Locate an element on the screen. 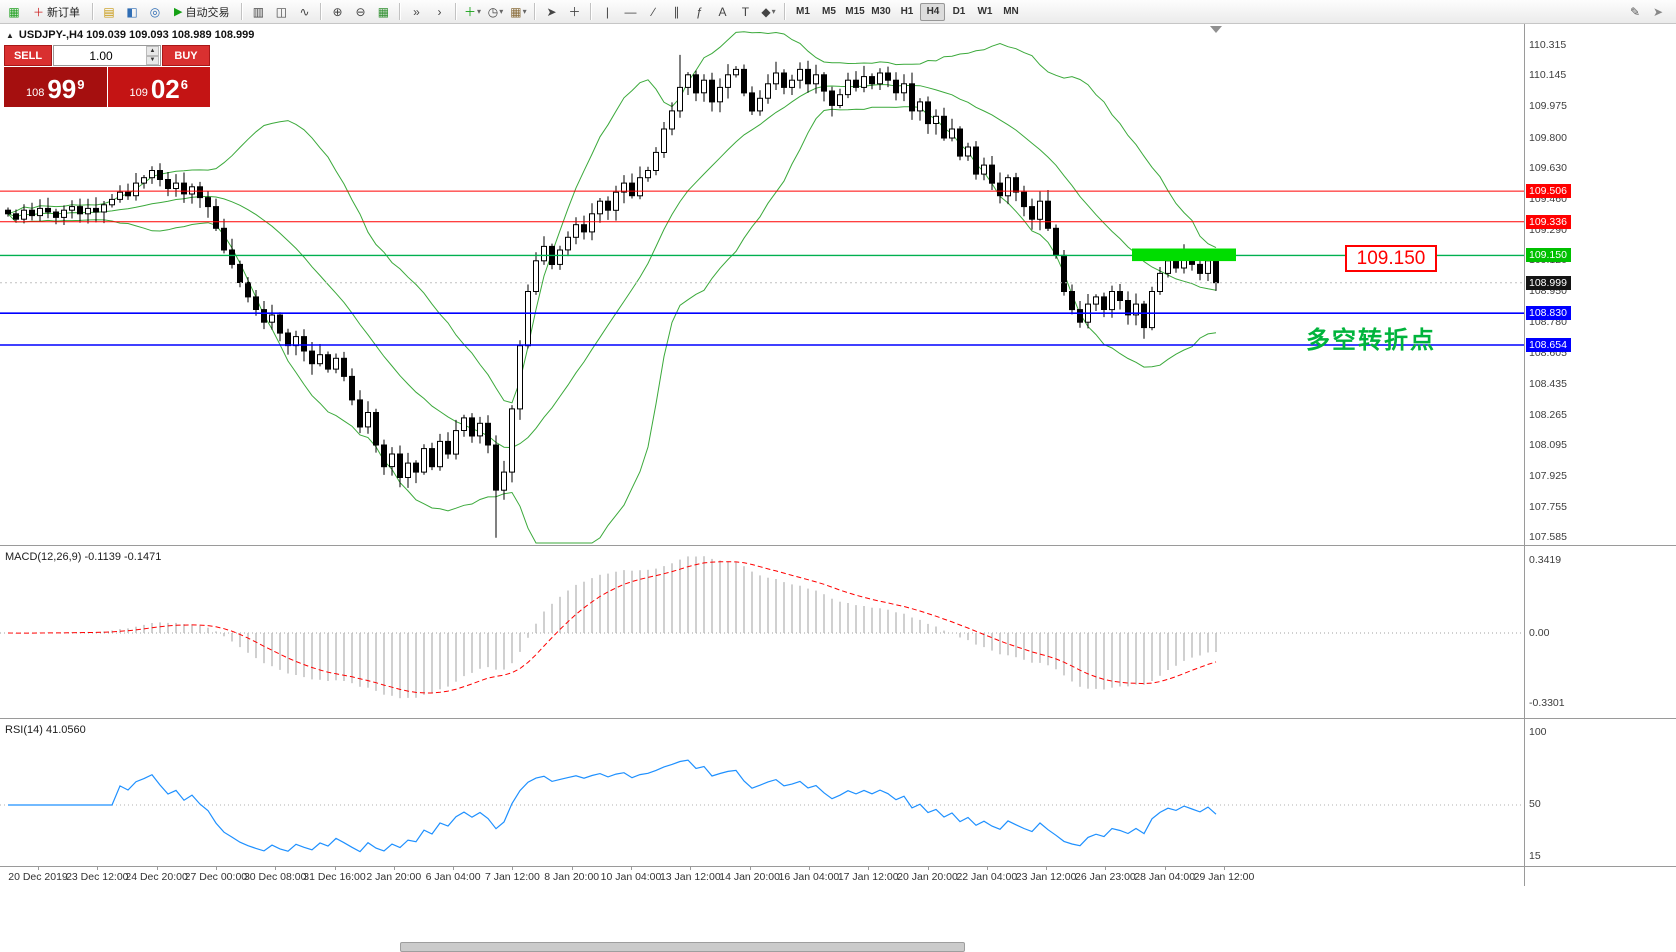 This screenshot has height=952, width=1676. arrows-icon: ◆ ▾ is located at coordinates (768, 11).